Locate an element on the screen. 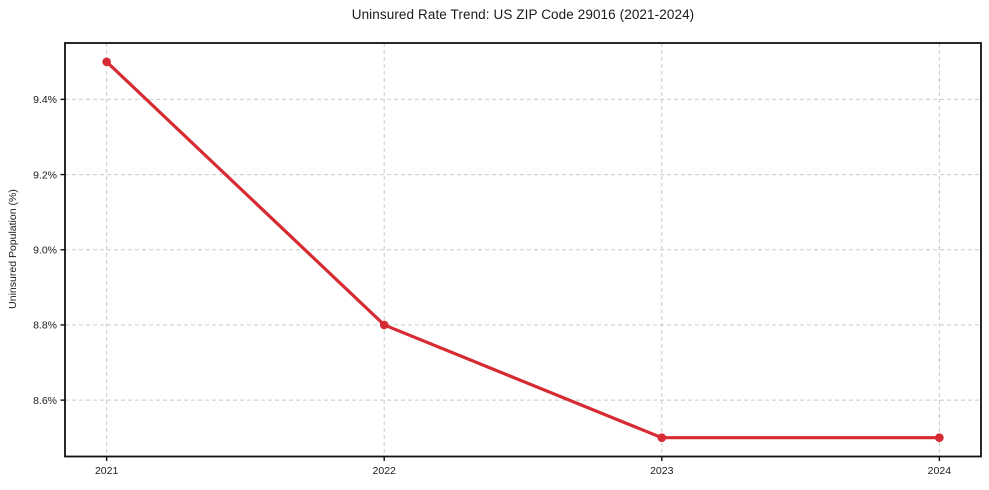  x-tick-label: 2021 is located at coordinates (107, 471).